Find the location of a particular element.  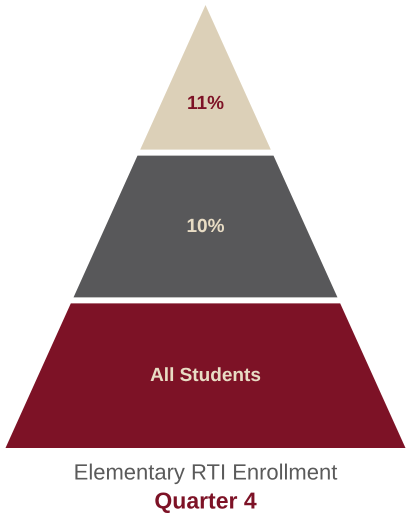

text: Elementary RTI Enrollment is located at coordinates (206, 472).